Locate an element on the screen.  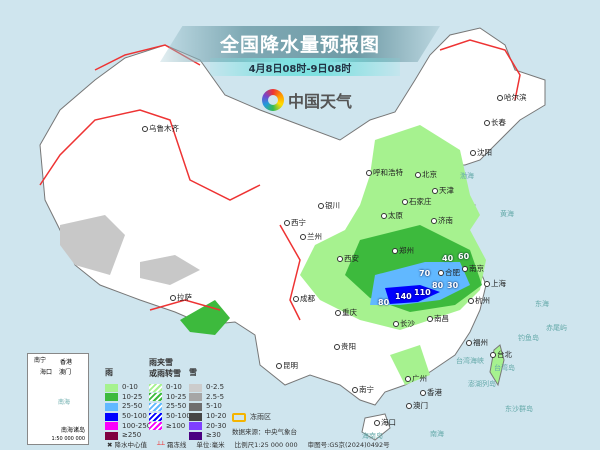
frost-line-note: ┴┴ 霜冻线 is located at coordinates (171, 445).